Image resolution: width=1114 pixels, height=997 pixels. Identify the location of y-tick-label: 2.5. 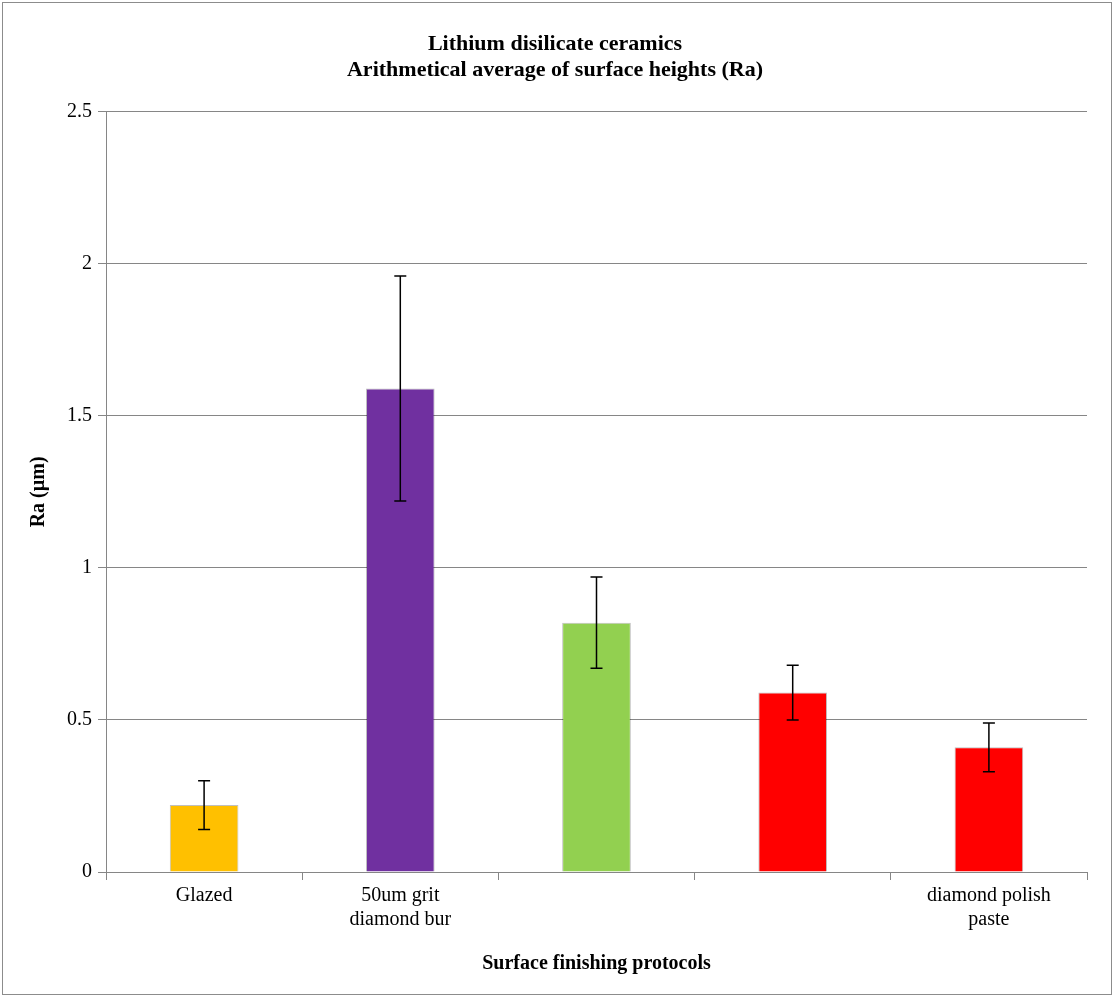
(79, 110).